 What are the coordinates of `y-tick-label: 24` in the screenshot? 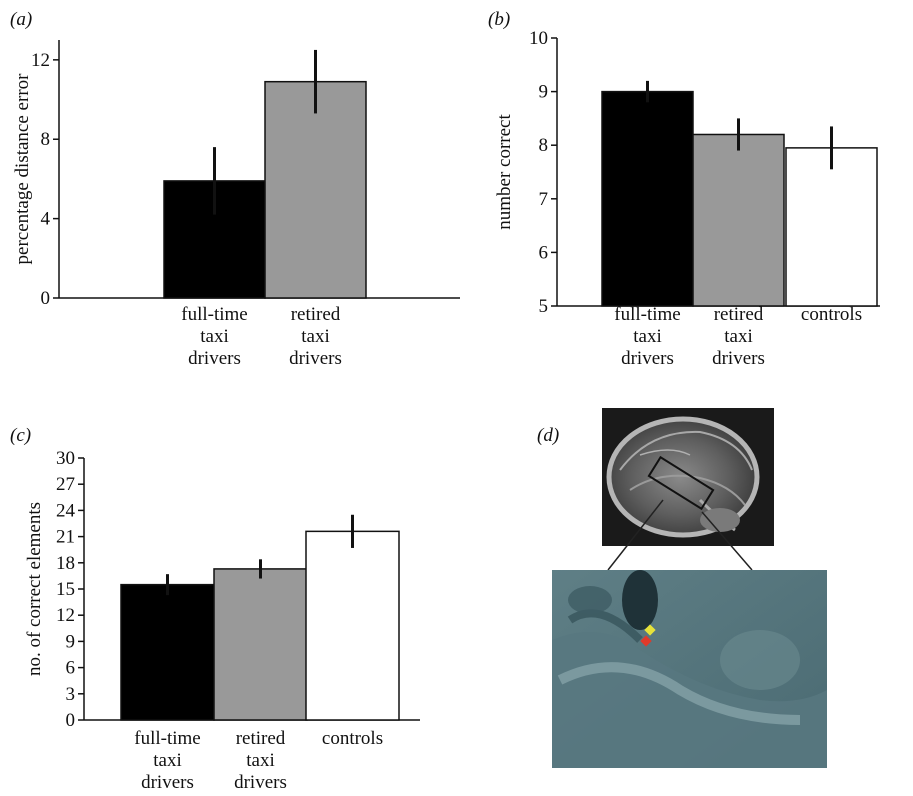 It's located at (66, 510).